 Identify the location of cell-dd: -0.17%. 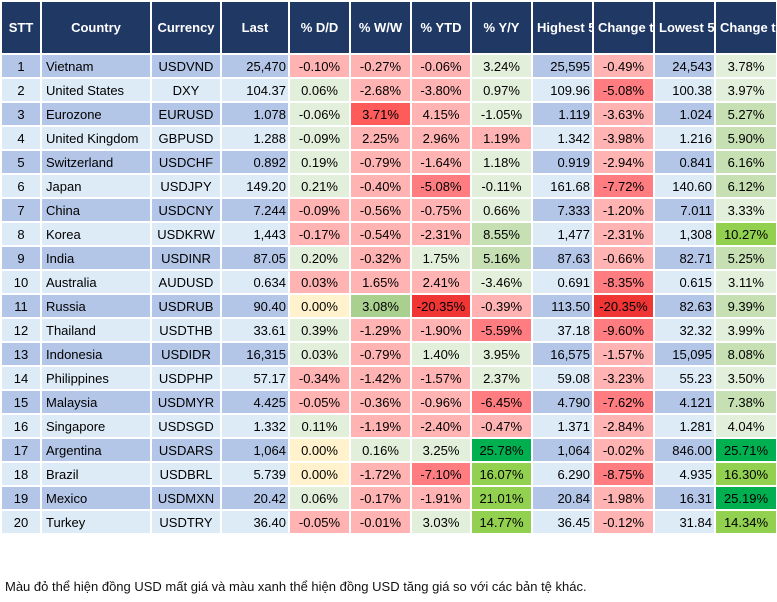
(319, 234).